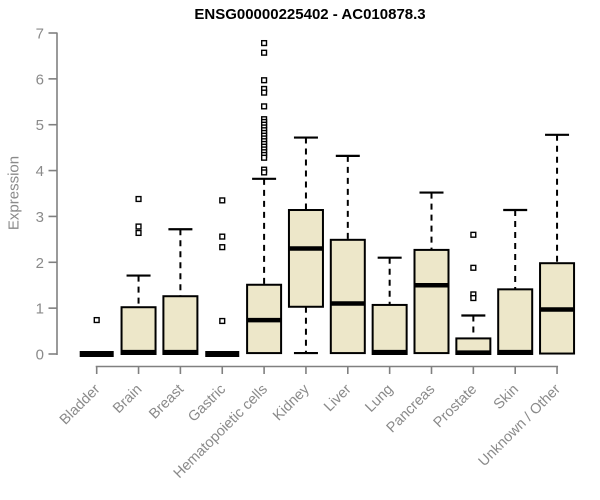  What do you see at coordinates (310, 14) in the screenshot?
I see `chart-title: ENSG00000225402 - AC010878.3` at bounding box center [310, 14].